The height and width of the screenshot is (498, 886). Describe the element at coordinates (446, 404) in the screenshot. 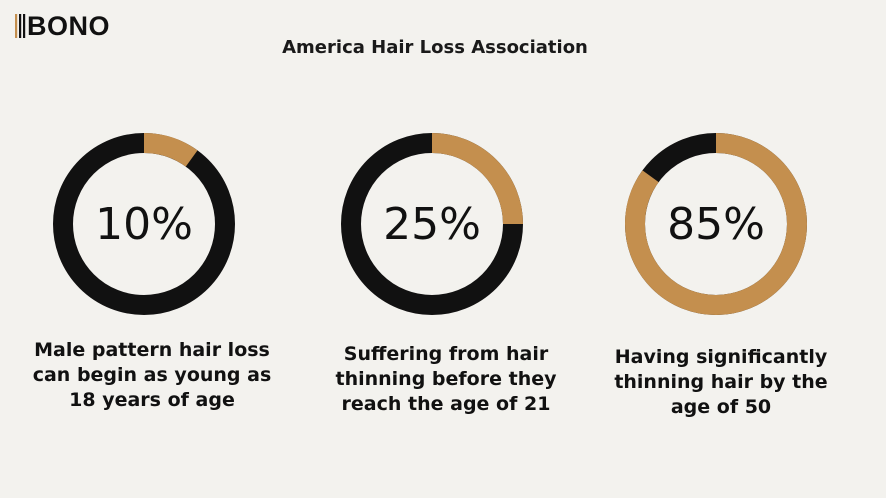

I see `caption-line: reach the age of 21` at that location.